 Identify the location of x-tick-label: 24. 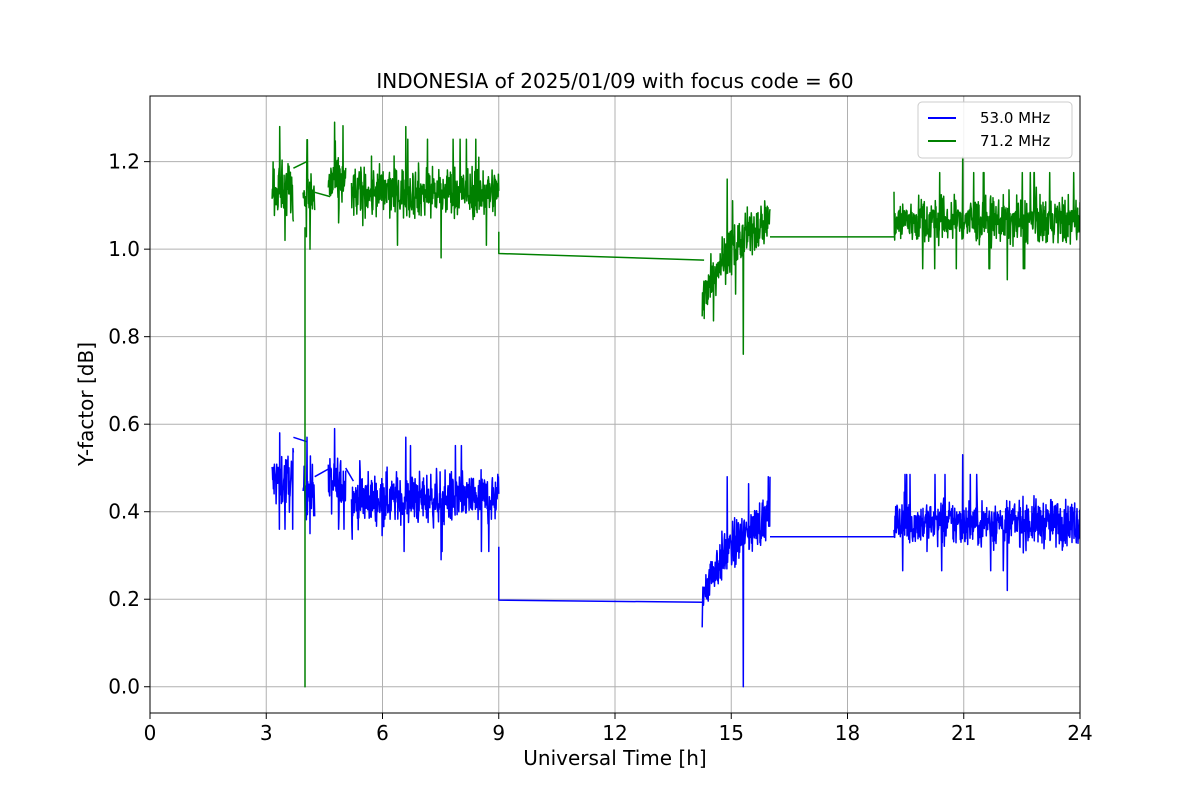
(1079, 733).